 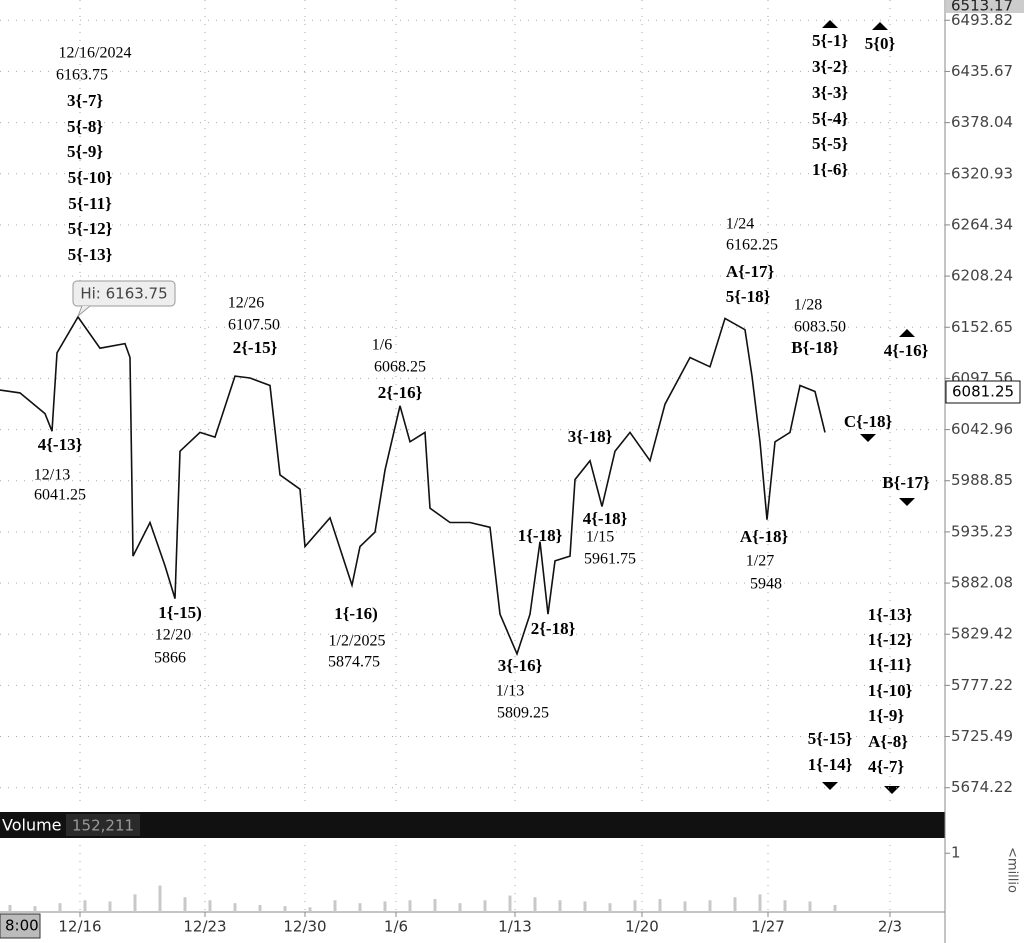 I want to click on wave-annotation: 1{-16), so click(x=356, y=613).